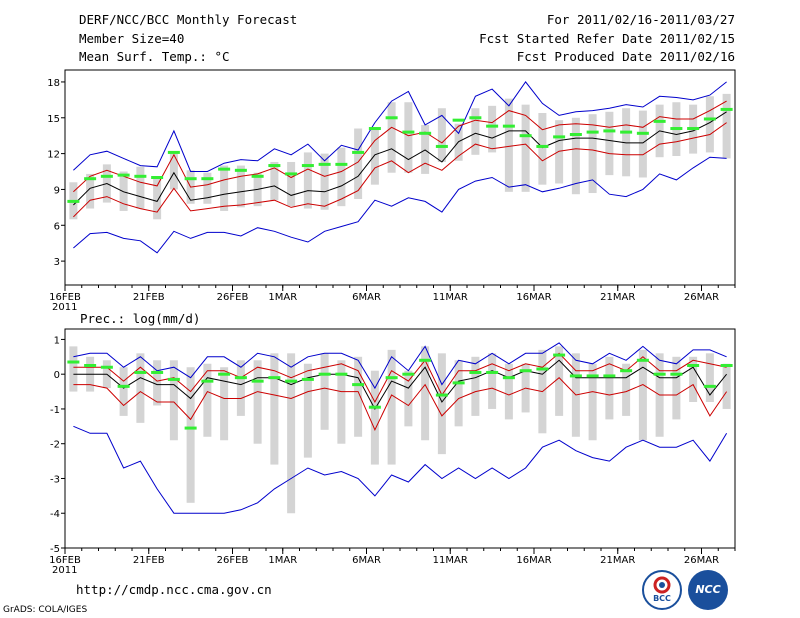  I want to click on lower-spread-line, so click(400, 170).